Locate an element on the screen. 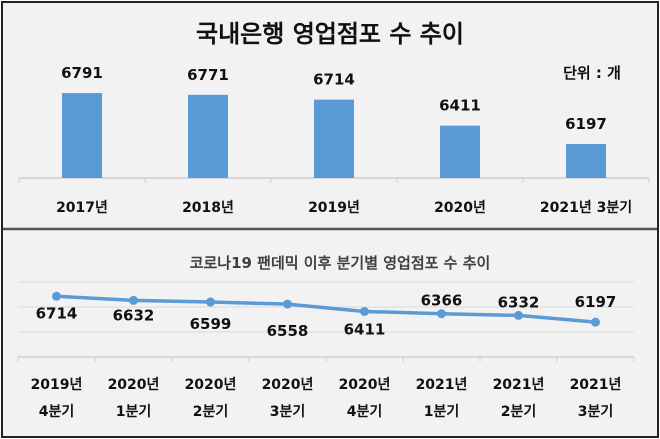  point-value-label: 6332 is located at coordinates (519, 302).